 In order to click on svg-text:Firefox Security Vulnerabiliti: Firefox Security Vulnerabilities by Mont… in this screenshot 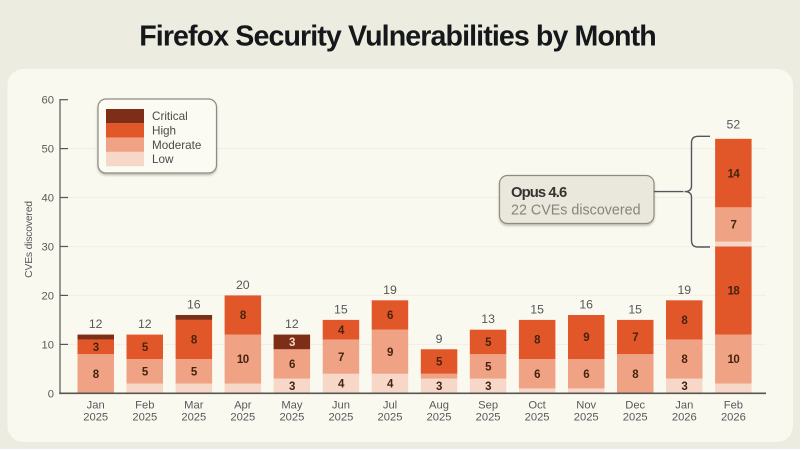, I will do `click(397, 37)`.